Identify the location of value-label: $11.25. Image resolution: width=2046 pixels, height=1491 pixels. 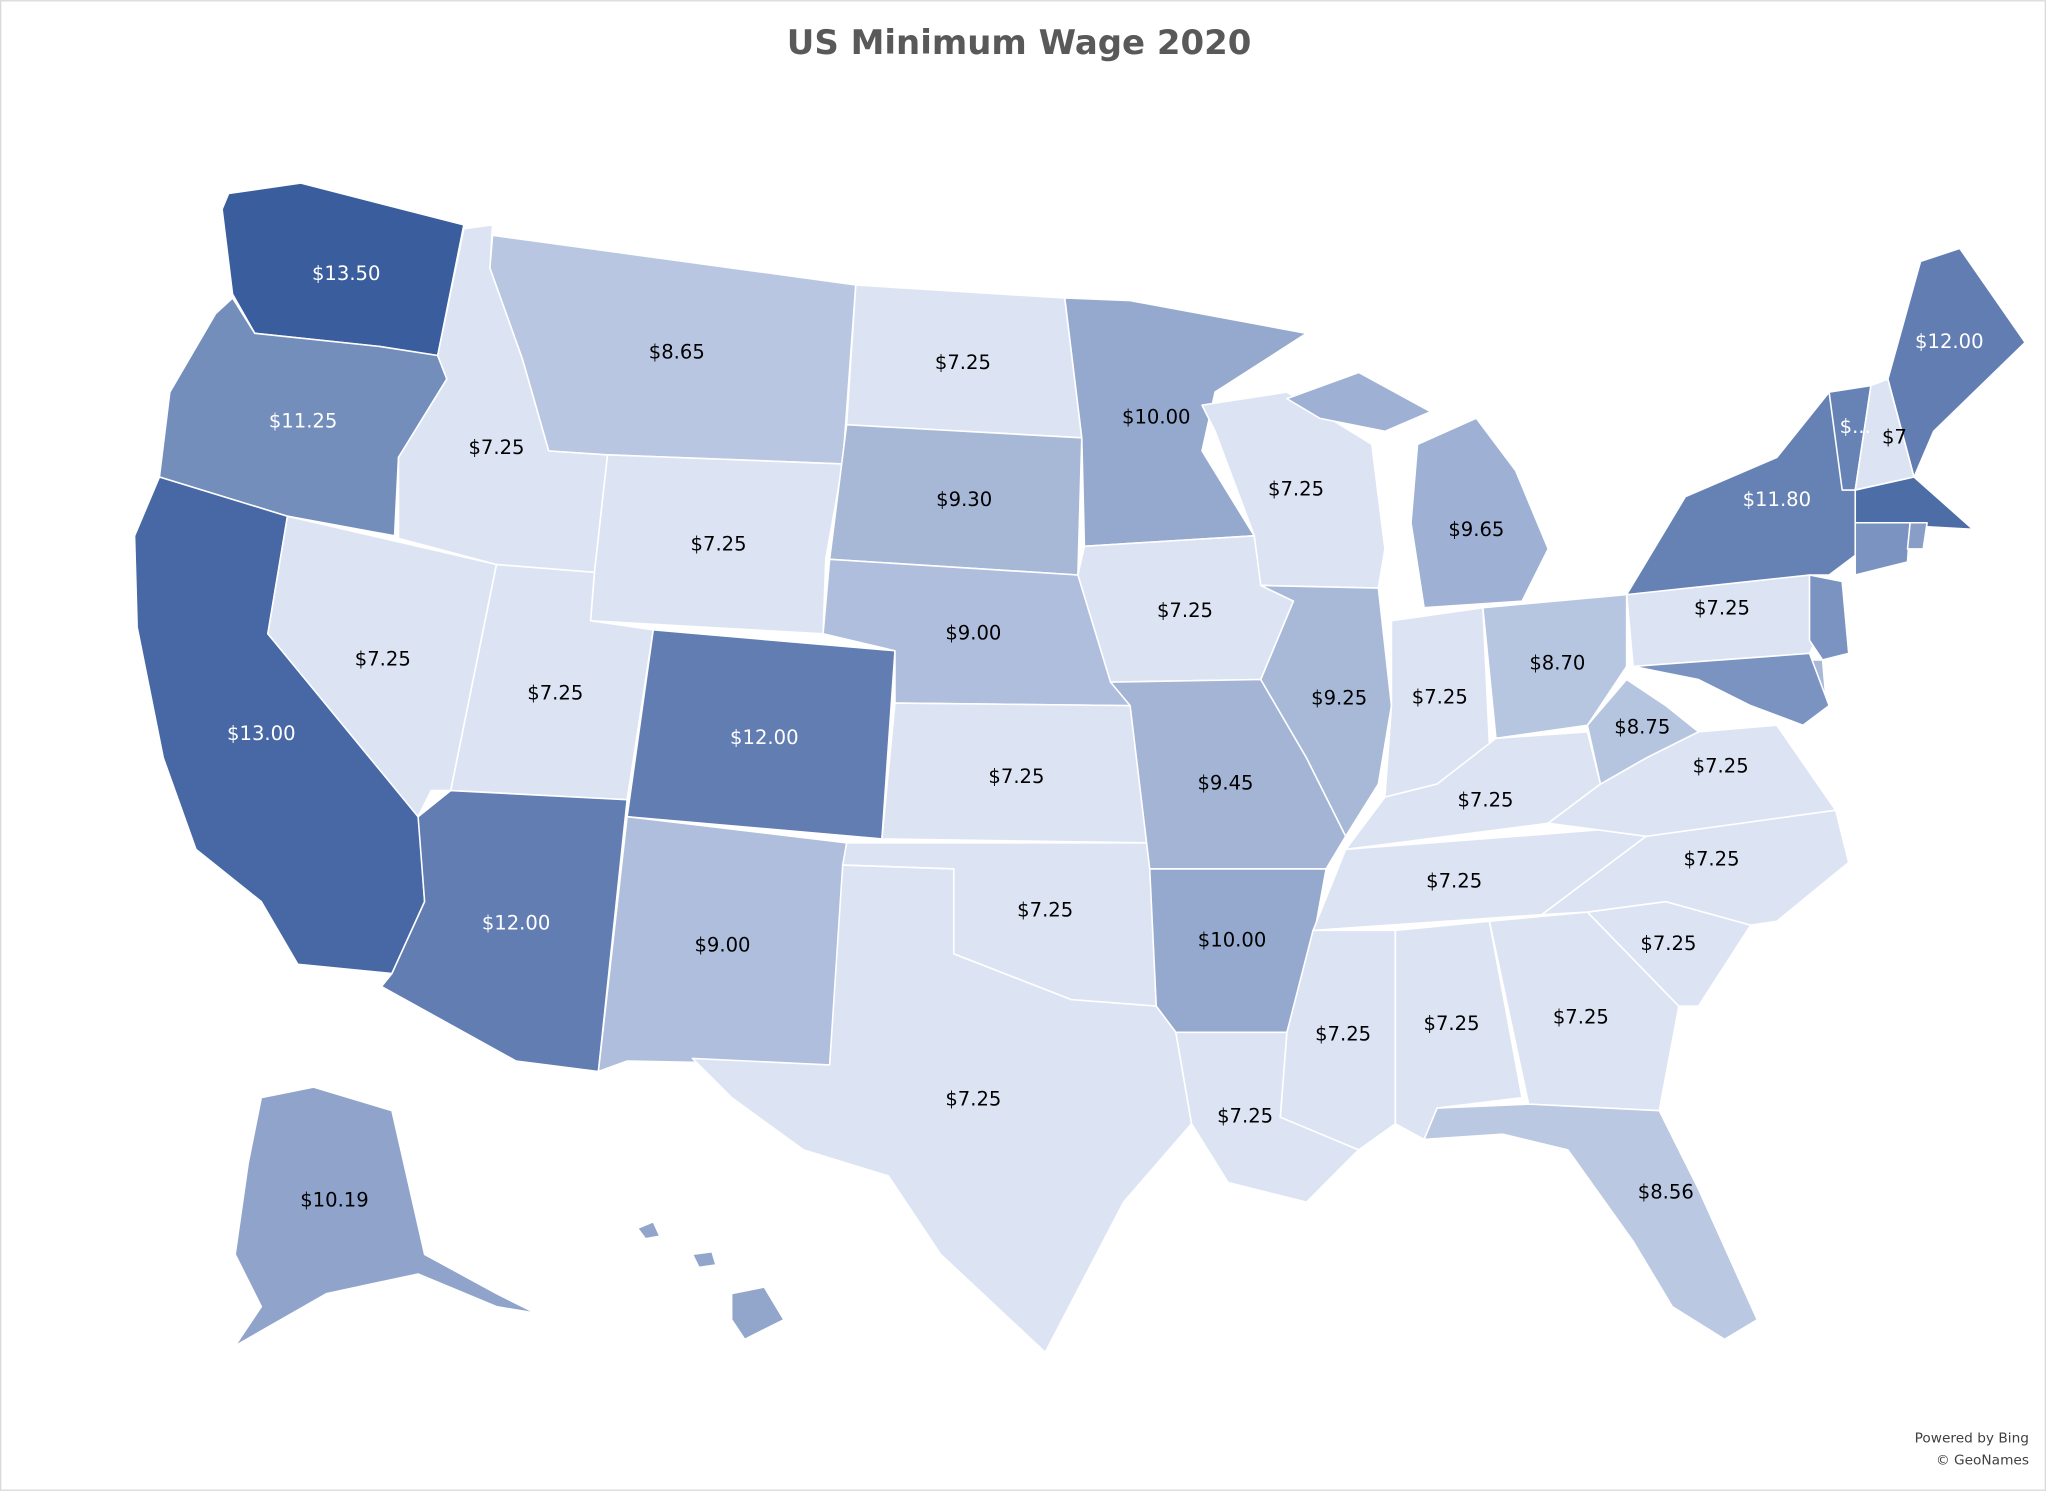
(303, 421).